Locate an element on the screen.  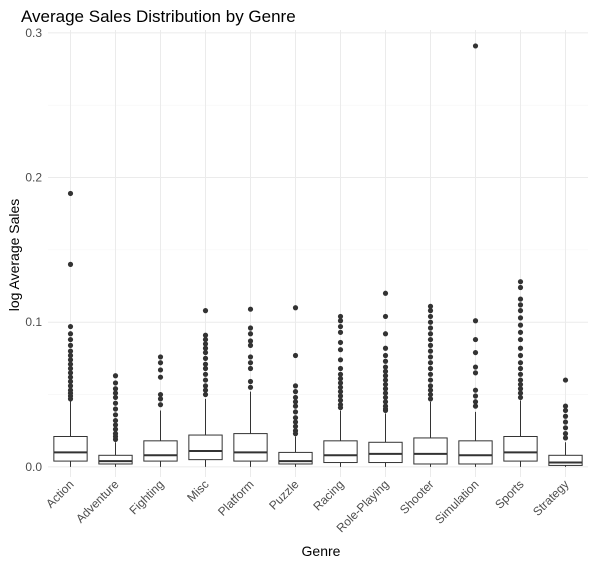
y-tick-label: 0.0 is located at coordinates (33, 467).